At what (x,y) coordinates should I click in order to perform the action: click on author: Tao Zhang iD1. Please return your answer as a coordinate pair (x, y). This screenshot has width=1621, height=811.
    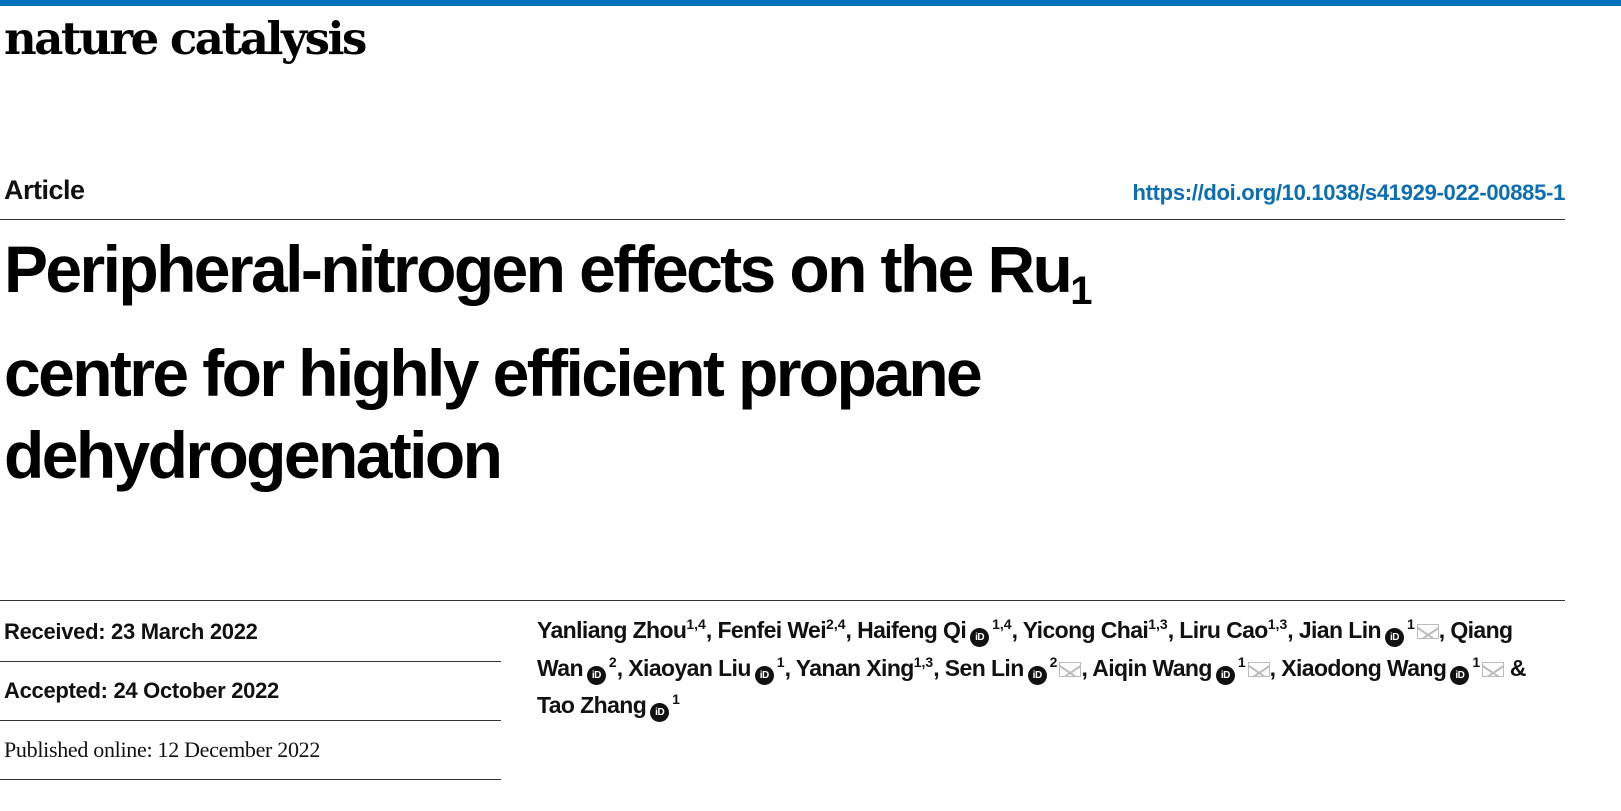
    Looking at the image, I should click on (608, 706).